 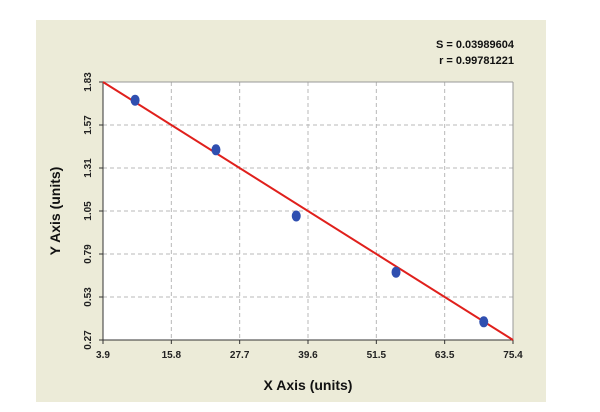 What do you see at coordinates (476, 61) in the screenshot?
I see `r-statistic: r = 0.99781221` at bounding box center [476, 61].